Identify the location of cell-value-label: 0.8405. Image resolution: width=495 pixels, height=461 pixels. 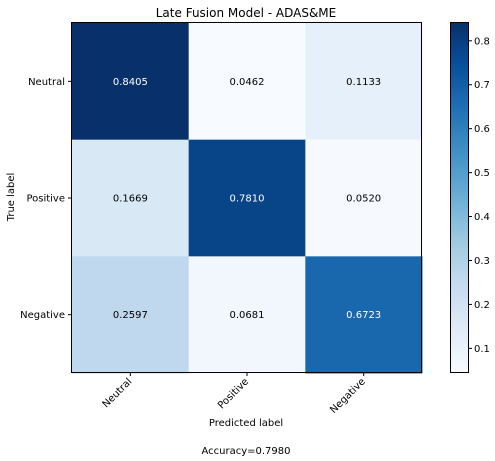
(130, 82).